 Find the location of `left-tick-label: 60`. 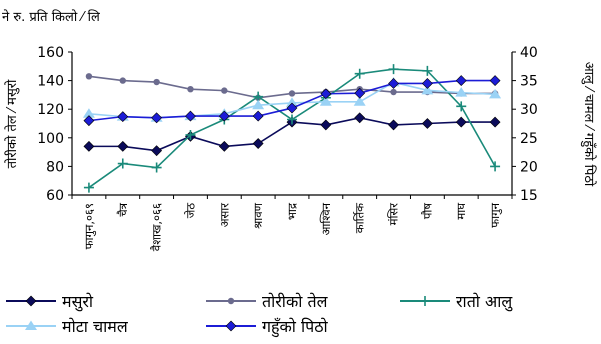

left-tick-label: 60 is located at coordinates (55, 196).